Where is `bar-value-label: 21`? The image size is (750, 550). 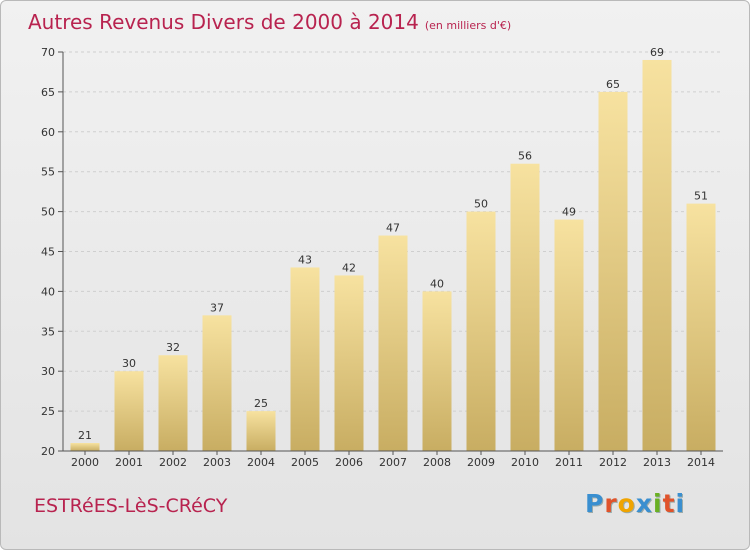
bar-value-label: 21 is located at coordinates (85, 435).